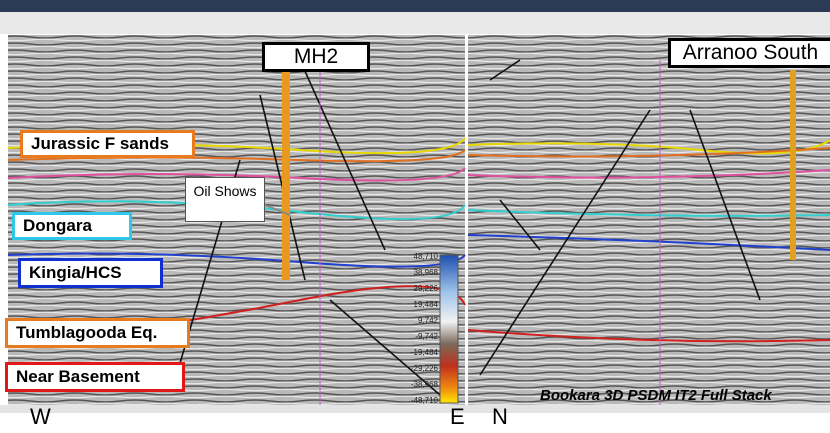 The width and height of the screenshot is (830, 433). I want to click on well-label: Arranoo South, so click(749, 53).